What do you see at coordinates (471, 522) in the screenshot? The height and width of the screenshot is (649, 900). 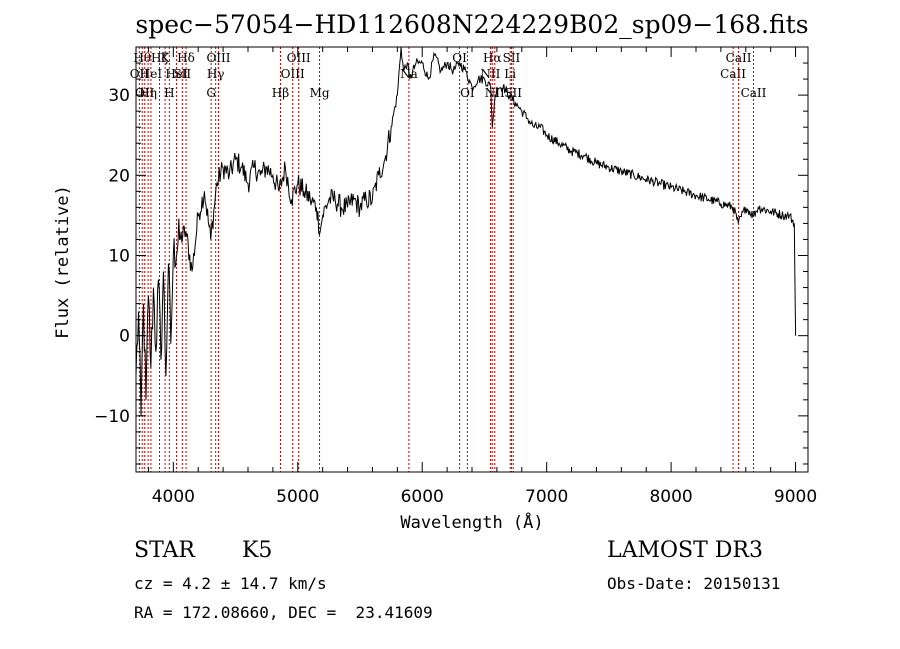 I see `x-axis-label: Wavelength (Å)` at bounding box center [471, 522].